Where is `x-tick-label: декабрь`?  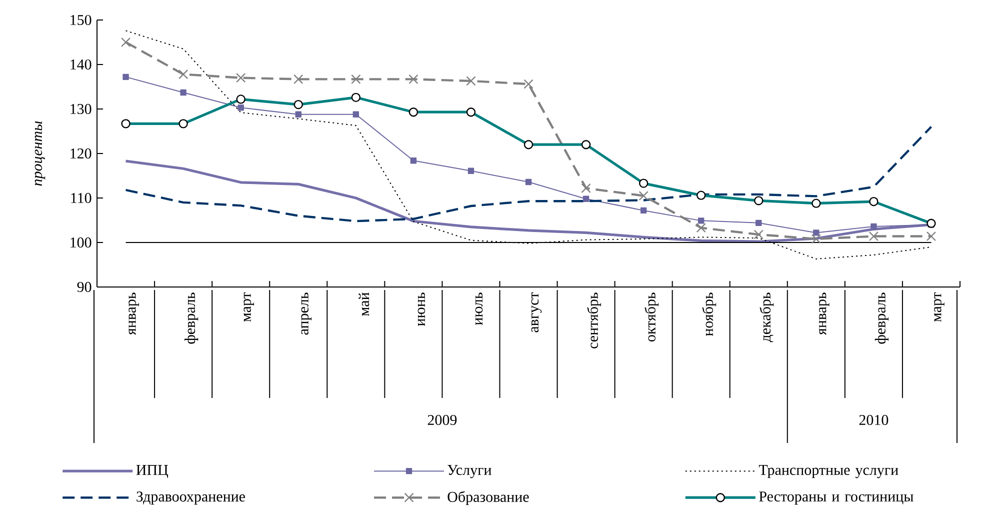 x-tick-label: декабрь is located at coordinates (767, 317).